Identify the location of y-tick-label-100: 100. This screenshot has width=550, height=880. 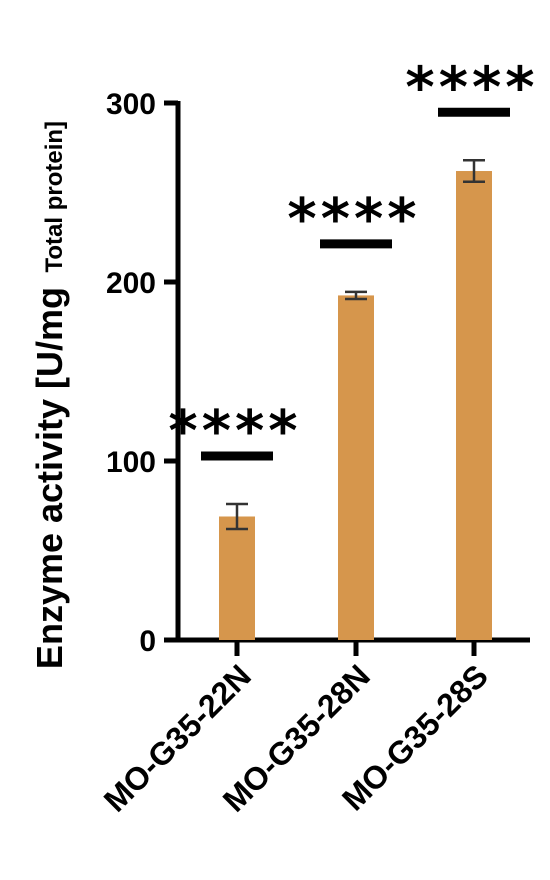
(131, 462).